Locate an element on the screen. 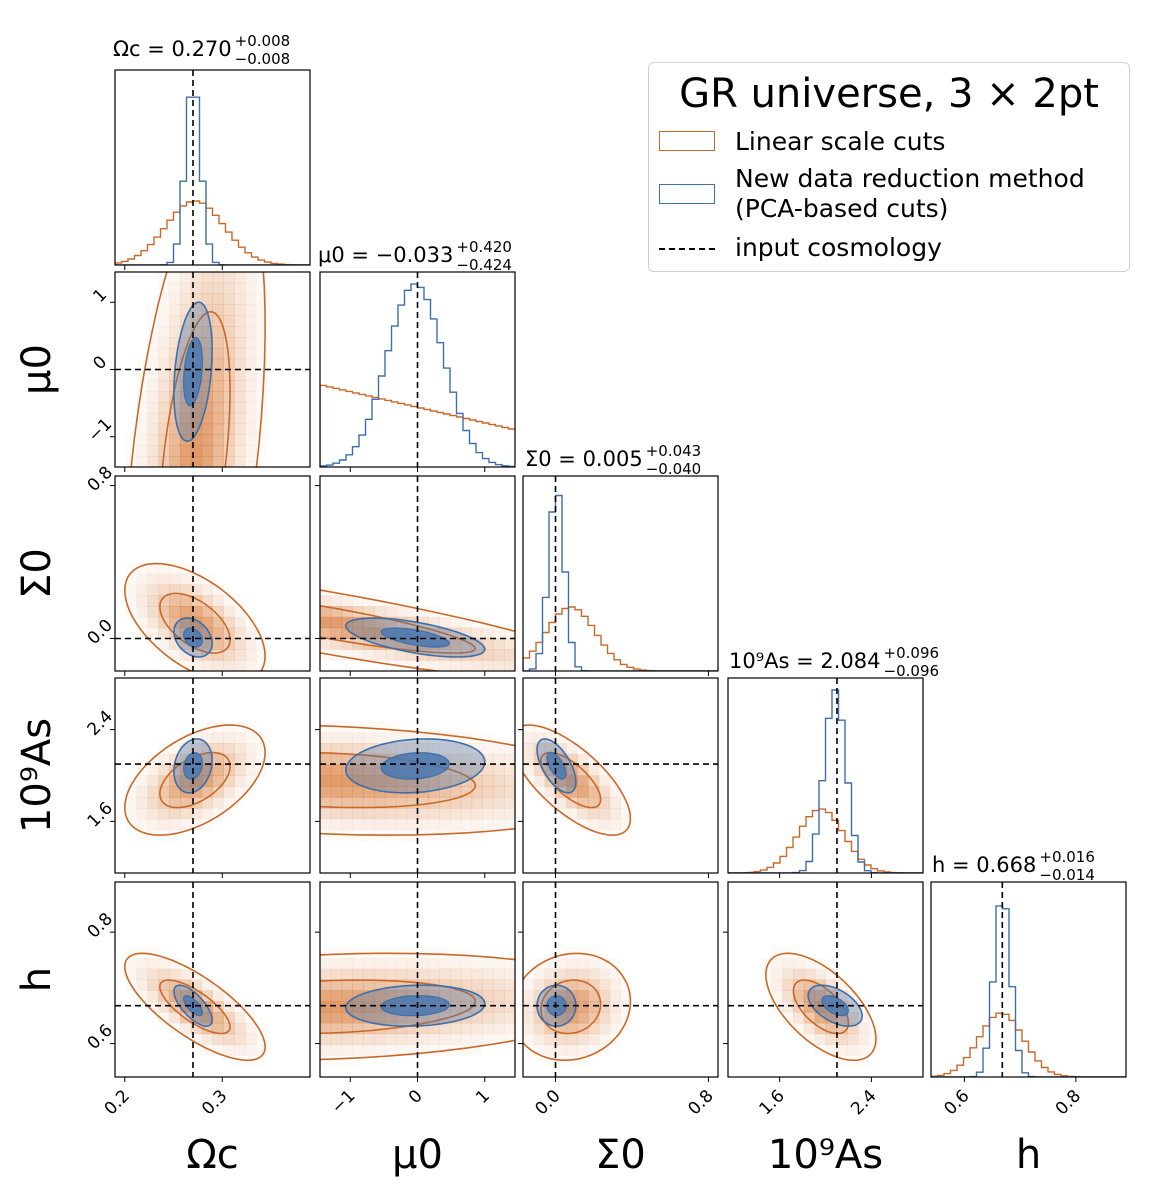  x-tick-label-As: 1.6 is located at coordinates (772, 1102).